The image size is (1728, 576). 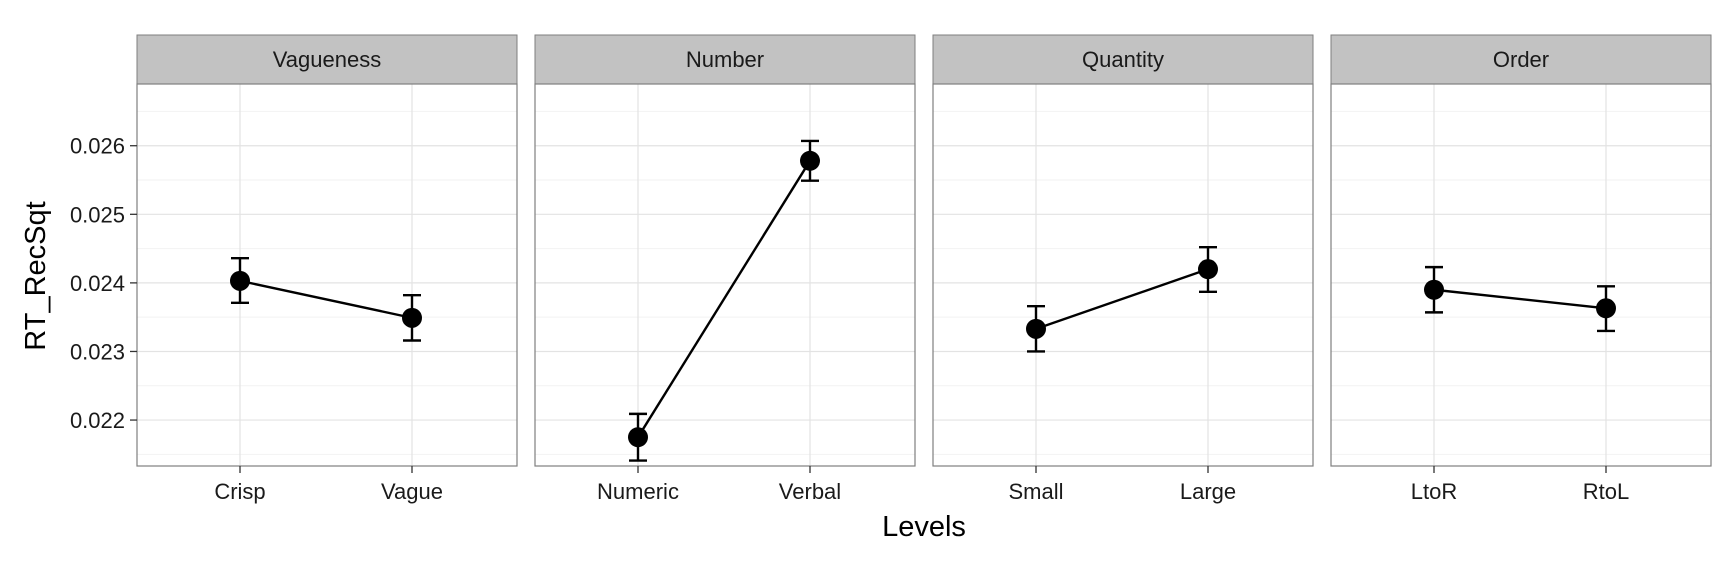 What do you see at coordinates (1208, 491) in the screenshot?
I see `x-tick-label: Large` at bounding box center [1208, 491].